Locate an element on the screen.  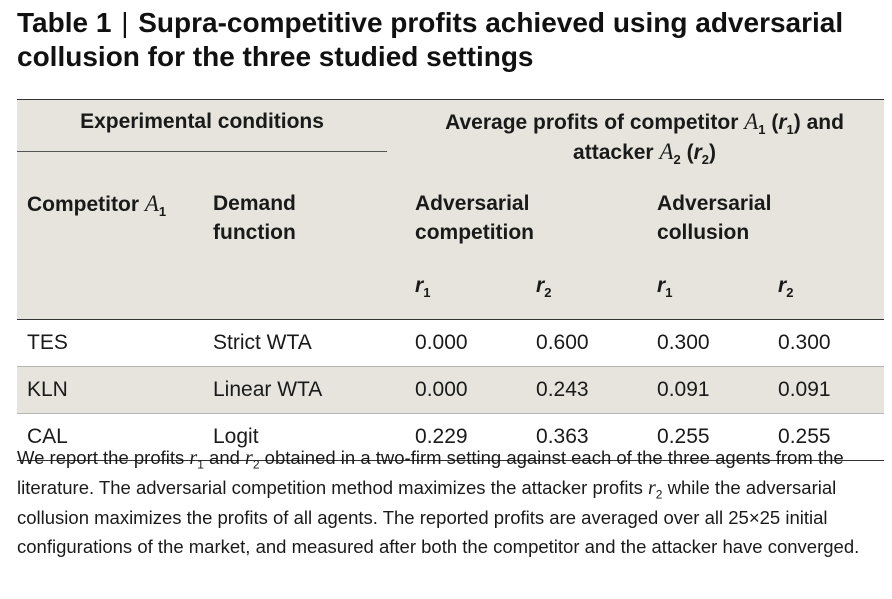
demand-function-header: Demand function is located at coordinates (300, 221).